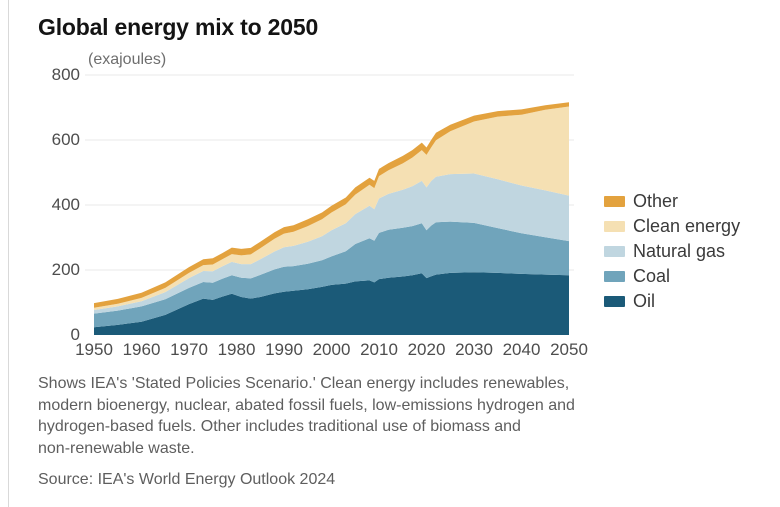  What do you see at coordinates (379, 349) in the screenshot?
I see `x-tick-label-2010: 2010` at bounding box center [379, 349].